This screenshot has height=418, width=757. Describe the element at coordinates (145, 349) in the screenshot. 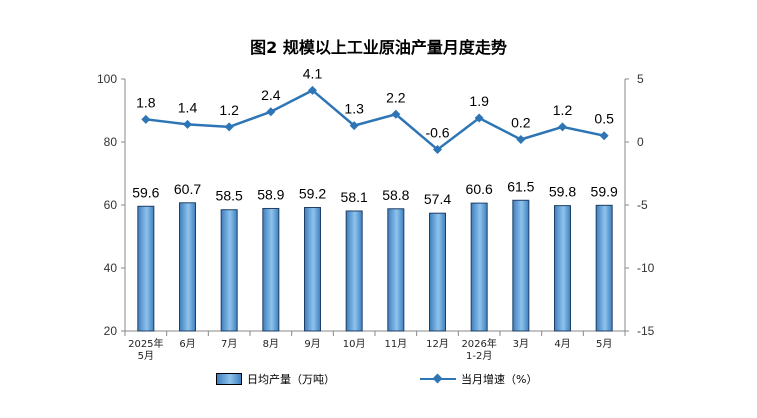

I see `x-axis-tick-label: 2025年 5月` at that location.